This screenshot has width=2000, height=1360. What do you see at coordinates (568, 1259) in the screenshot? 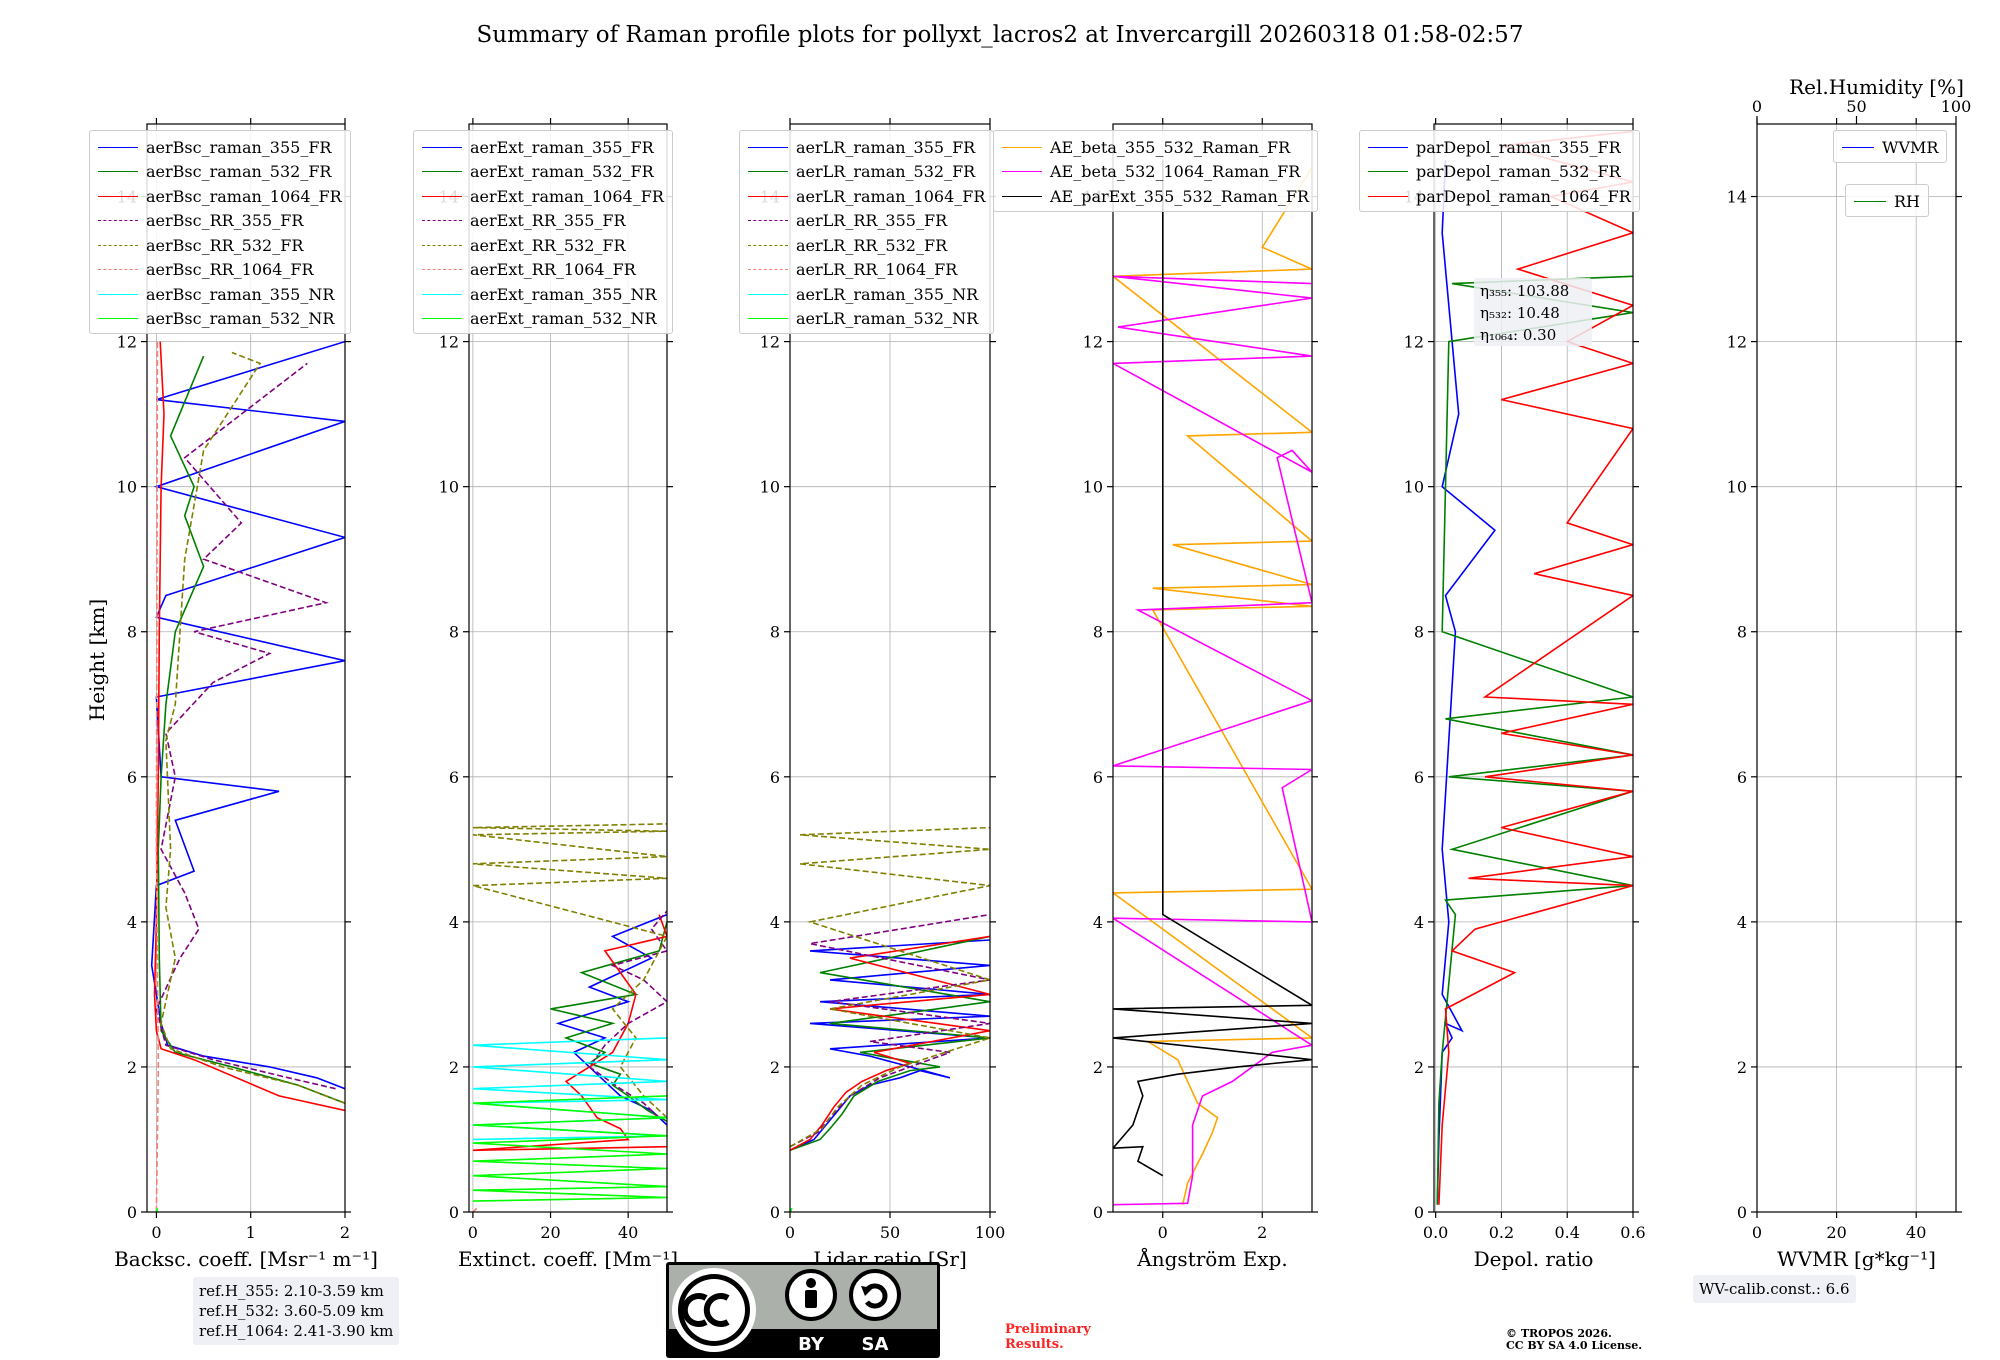
I see `x-axis-label: Extinct. coeff. [Mm⁻¹]` at bounding box center [568, 1259].